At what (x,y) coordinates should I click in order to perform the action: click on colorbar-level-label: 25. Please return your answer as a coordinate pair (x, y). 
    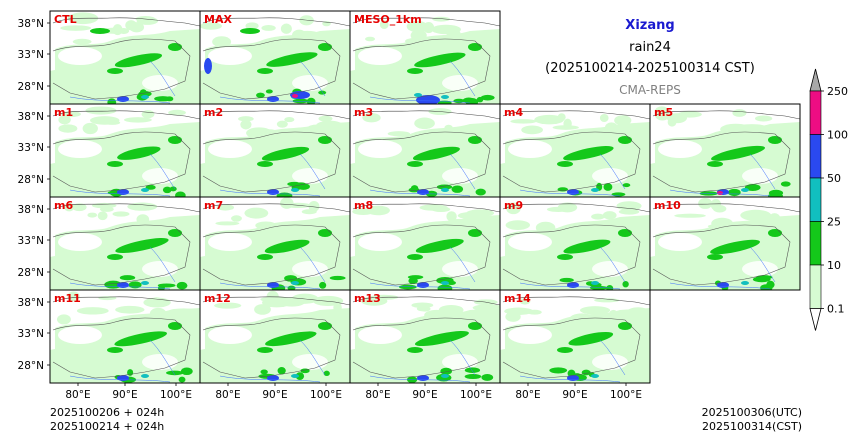
    Looking at the image, I should click on (834, 222).